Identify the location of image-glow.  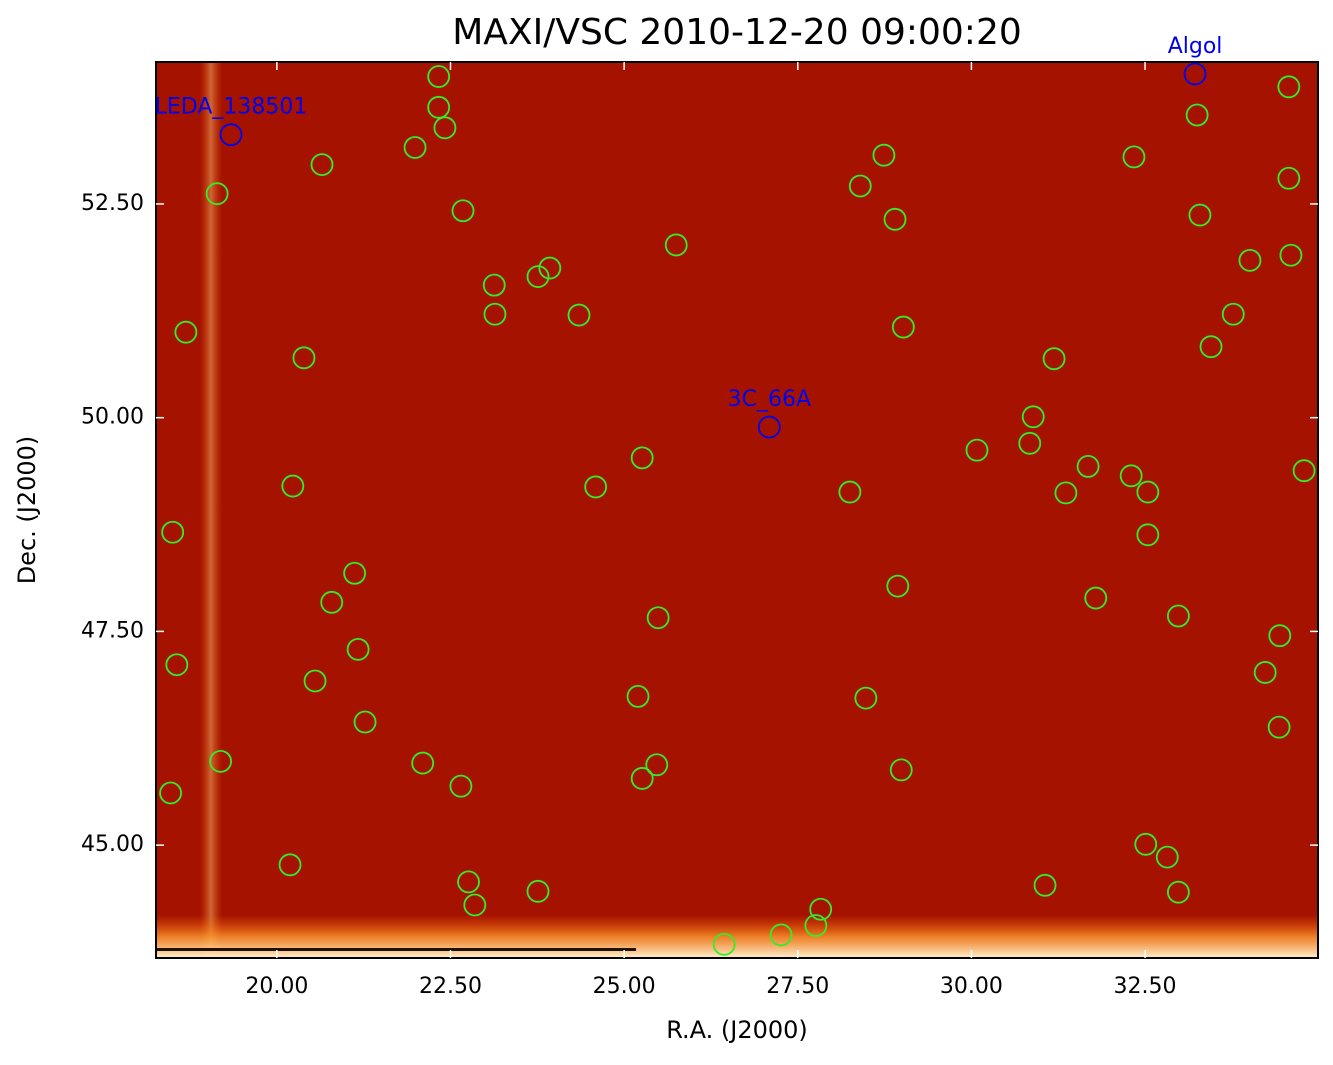
(737, 936).